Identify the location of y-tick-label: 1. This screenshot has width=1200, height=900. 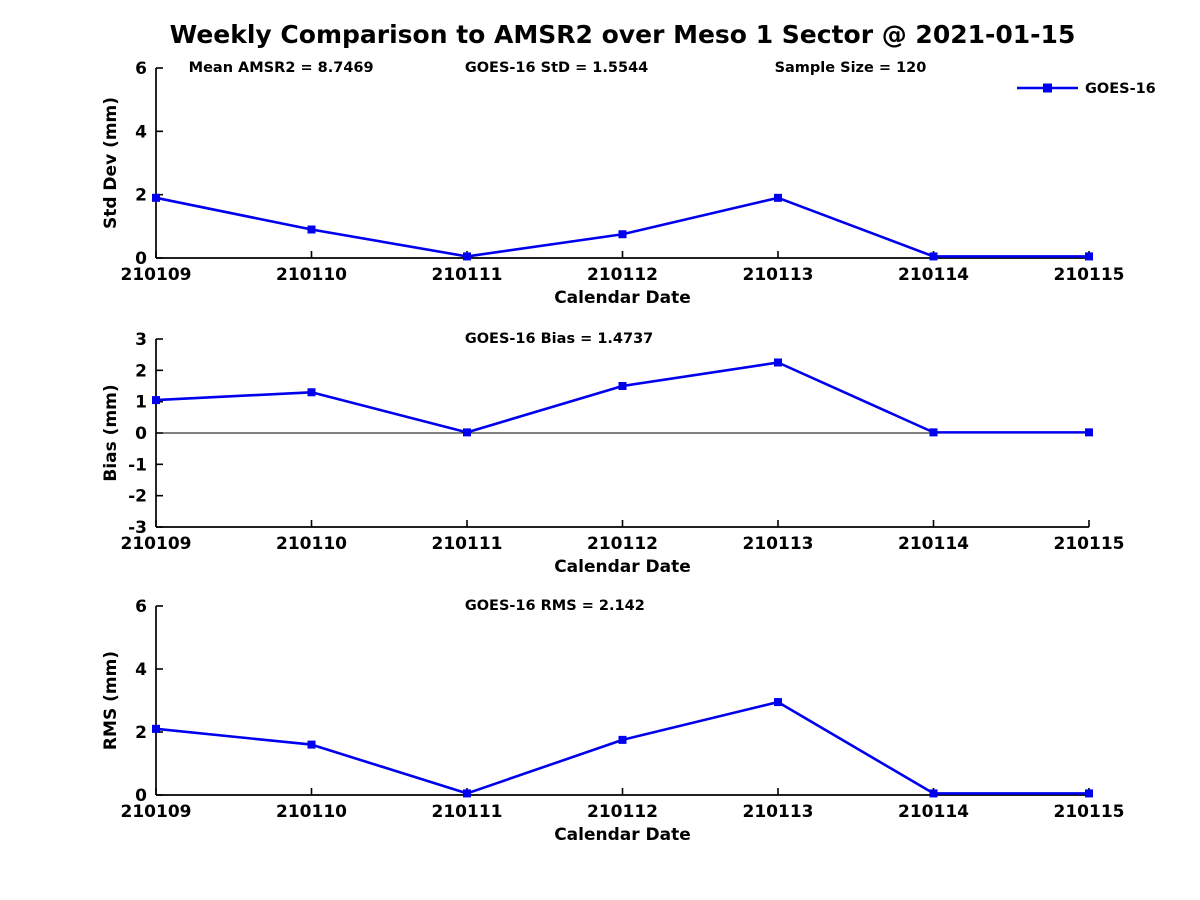
(141, 403).